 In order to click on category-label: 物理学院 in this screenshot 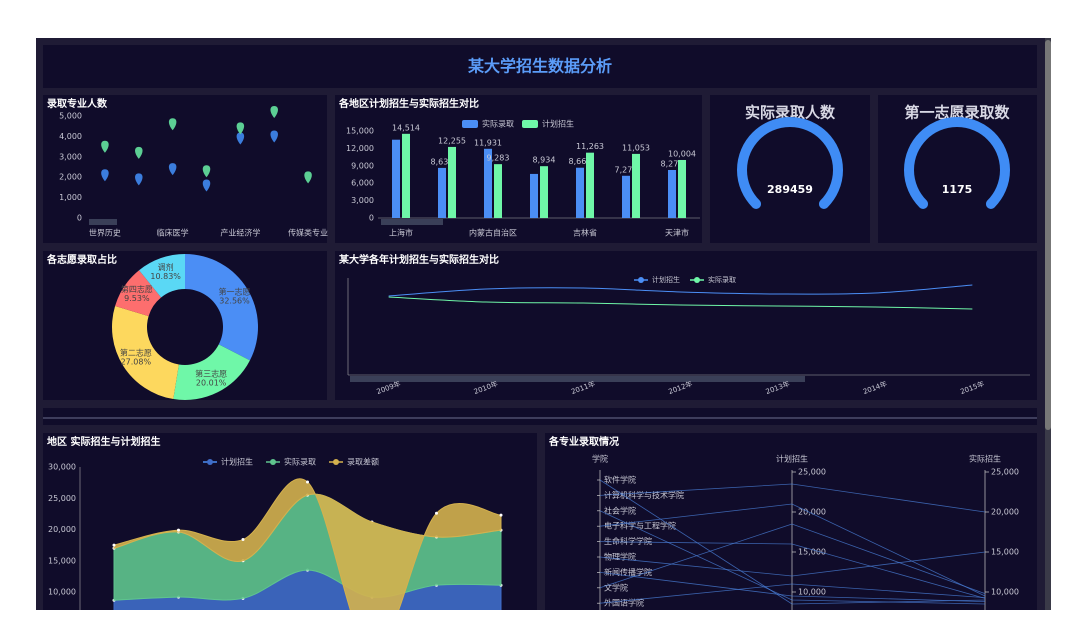, I will do `click(620, 557)`.